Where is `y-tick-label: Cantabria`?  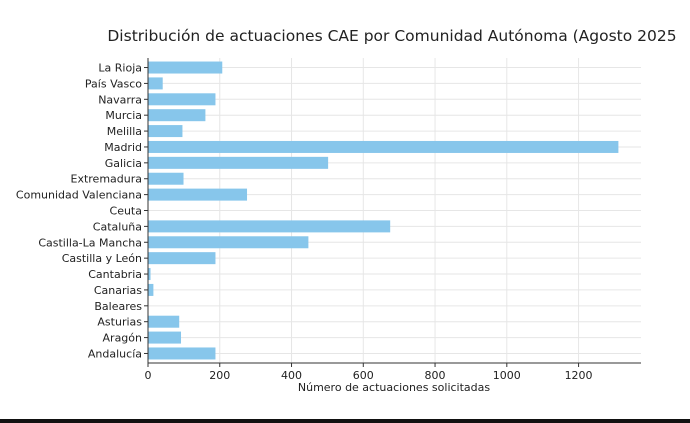
y-tick-label: Cantabria is located at coordinates (115, 274).